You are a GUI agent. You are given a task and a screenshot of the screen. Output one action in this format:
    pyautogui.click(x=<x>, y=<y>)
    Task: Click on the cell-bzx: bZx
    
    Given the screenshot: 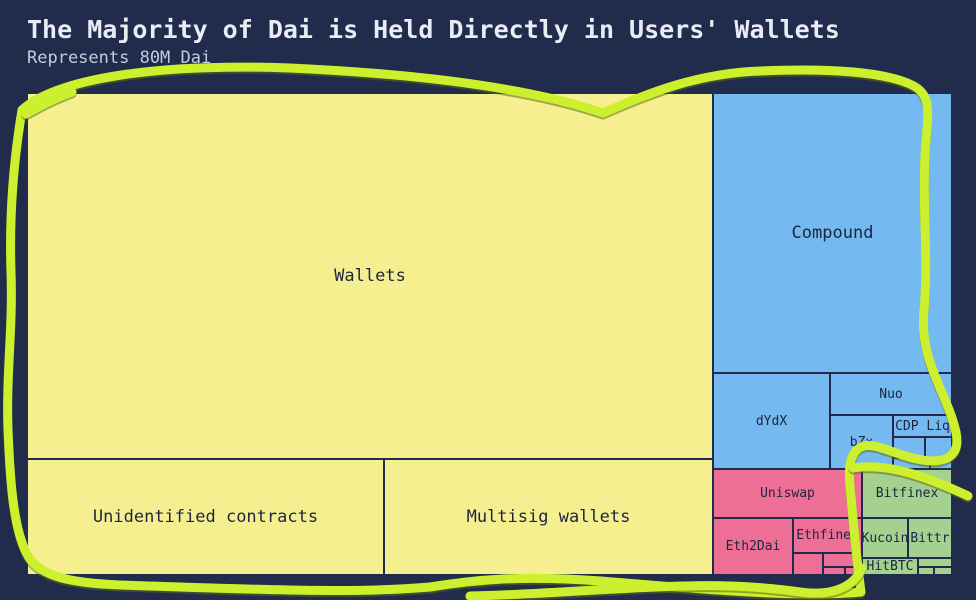 What is the action you would take?
    pyautogui.click(x=861, y=442)
    